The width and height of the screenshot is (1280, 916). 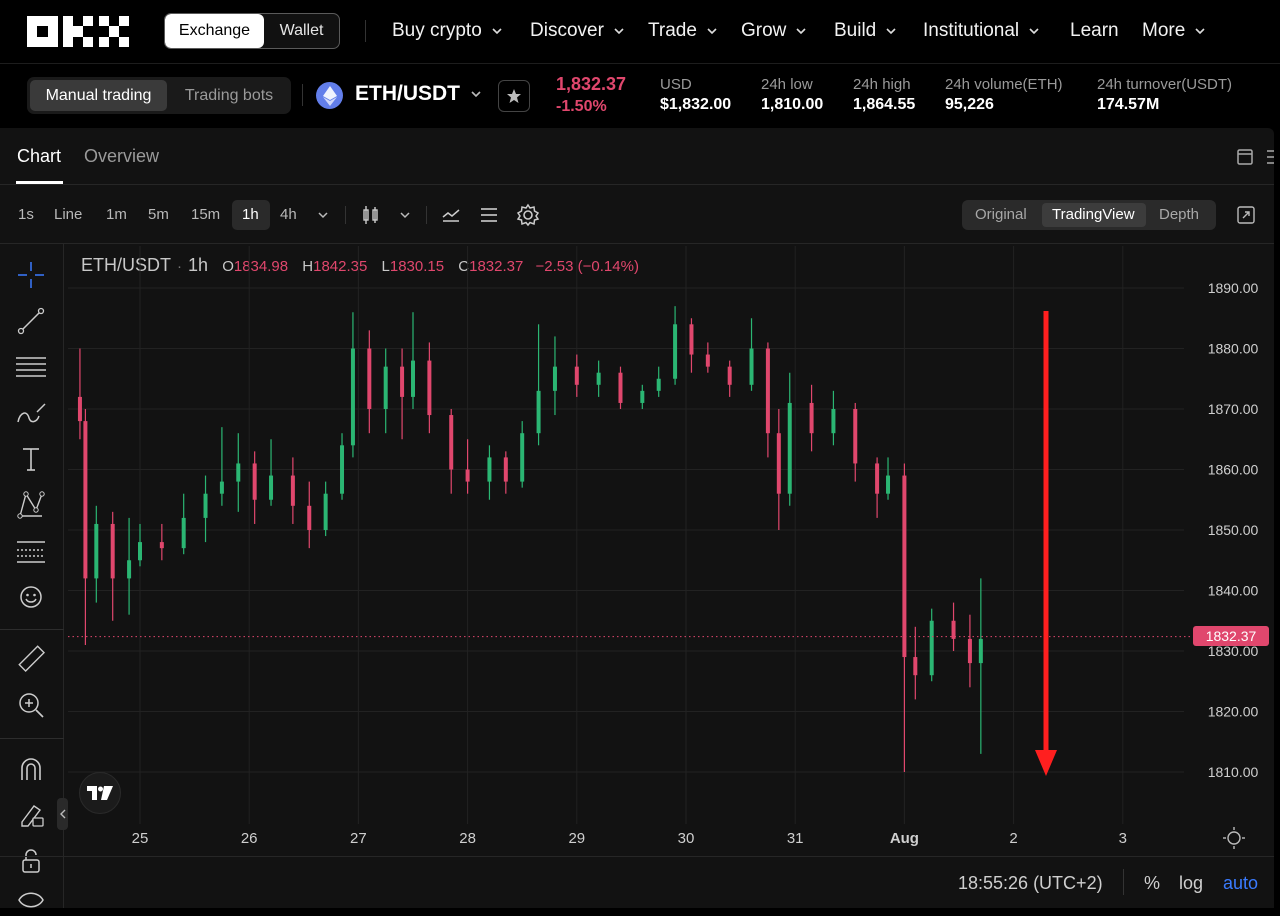 I want to click on timeframe-15m: 15m, so click(x=206, y=214).